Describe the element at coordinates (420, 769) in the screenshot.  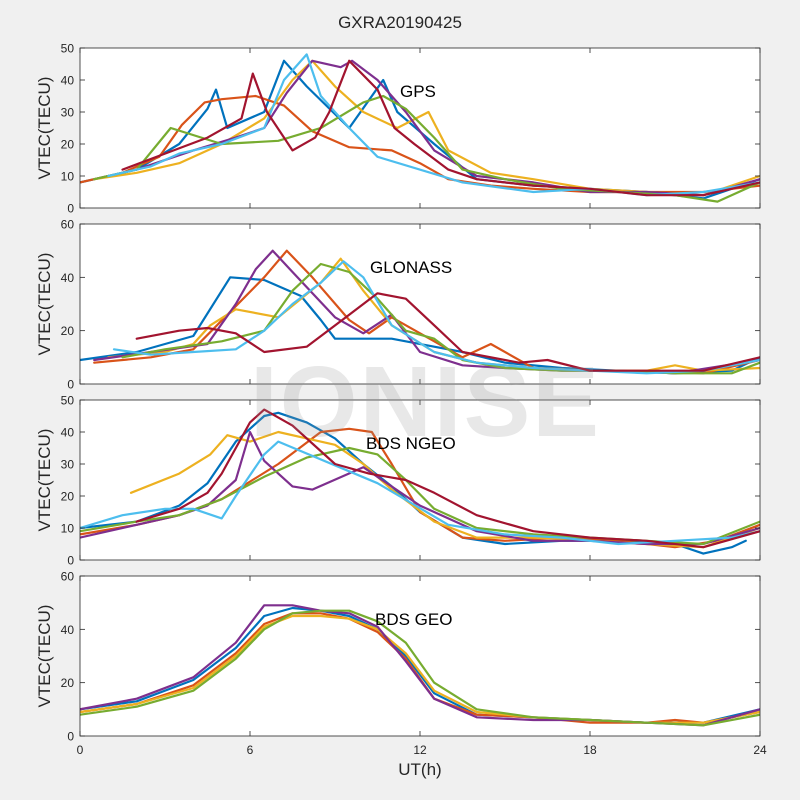
I see `x-axis-label: UT(h)` at that location.